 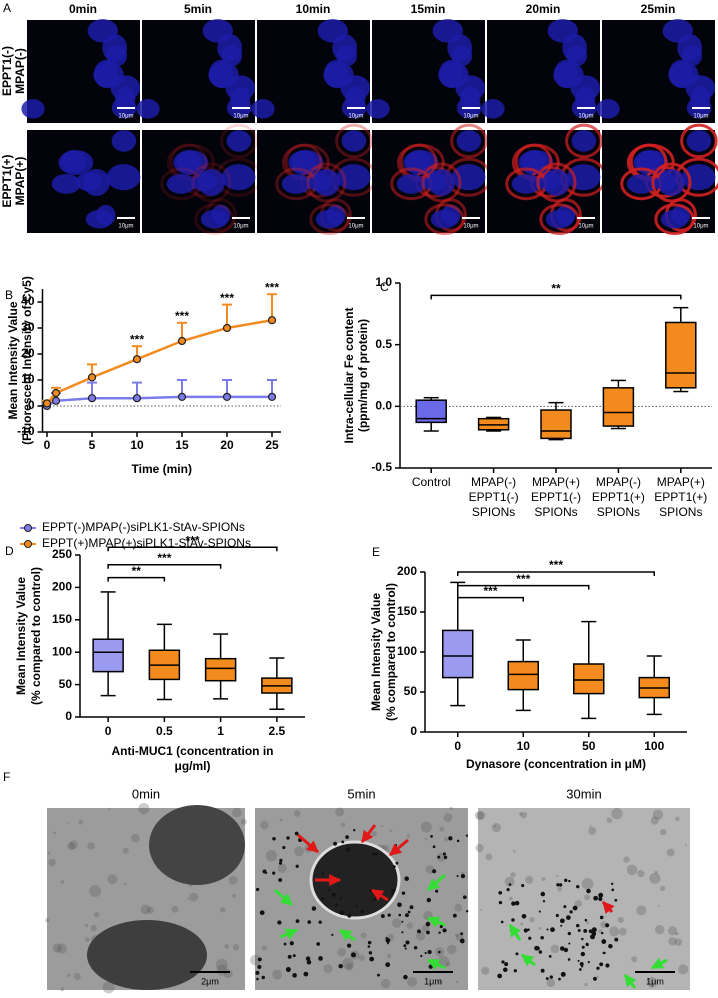 What do you see at coordinates (589, 746) in the screenshot?
I see `x-tick-label: 50` at bounding box center [589, 746].